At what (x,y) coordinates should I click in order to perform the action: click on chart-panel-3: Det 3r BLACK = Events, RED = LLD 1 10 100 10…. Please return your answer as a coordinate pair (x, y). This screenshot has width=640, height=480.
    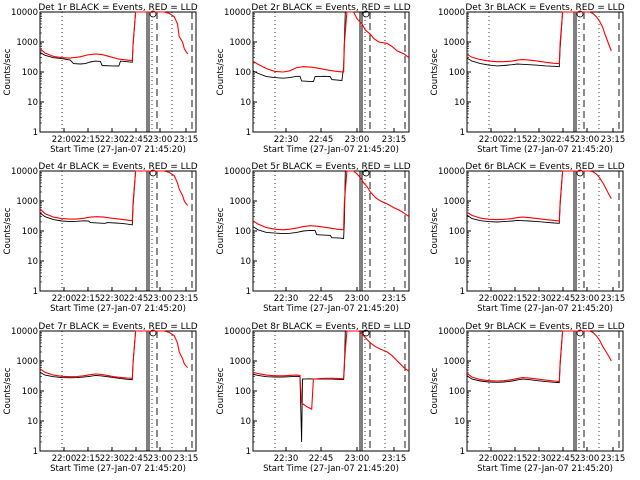
    Looking at the image, I should click on (527, 79).